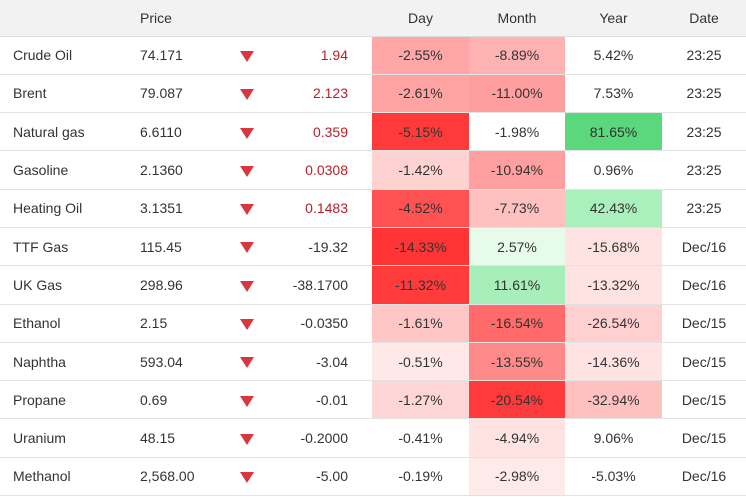 The width and height of the screenshot is (746, 497). Describe the element at coordinates (373, 94) in the screenshot. I see `table-row: Brent 79.087 2.123 -2.61% -11.00% 7.53% 23:25` at that location.